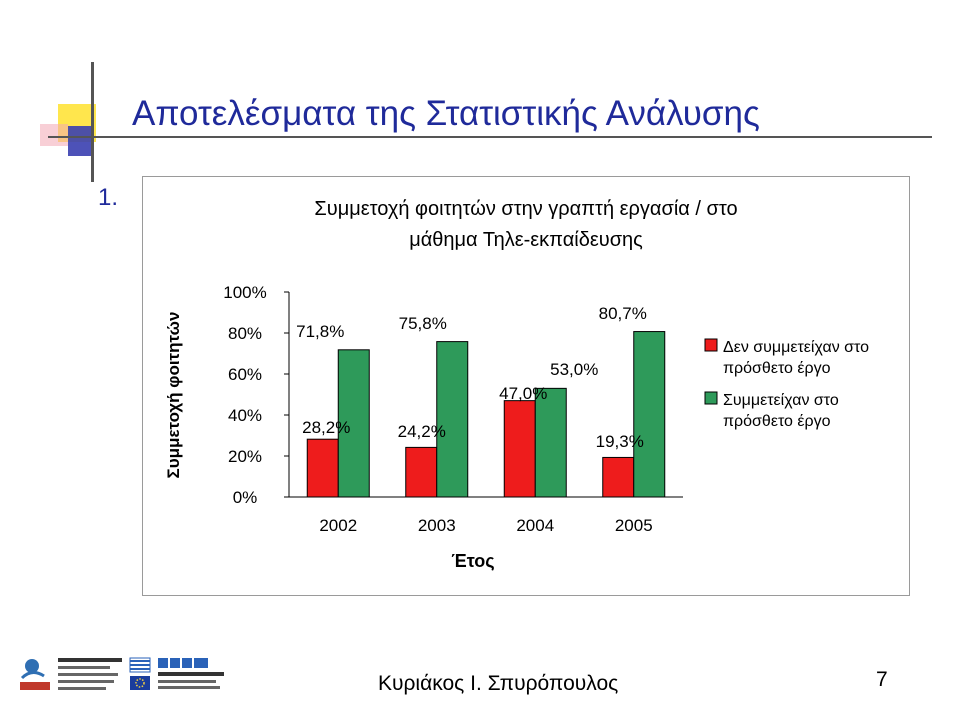 The height and width of the screenshot is (716, 960). What do you see at coordinates (92, 122) in the screenshot?
I see `decor-vertical-line` at bounding box center [92, 122].